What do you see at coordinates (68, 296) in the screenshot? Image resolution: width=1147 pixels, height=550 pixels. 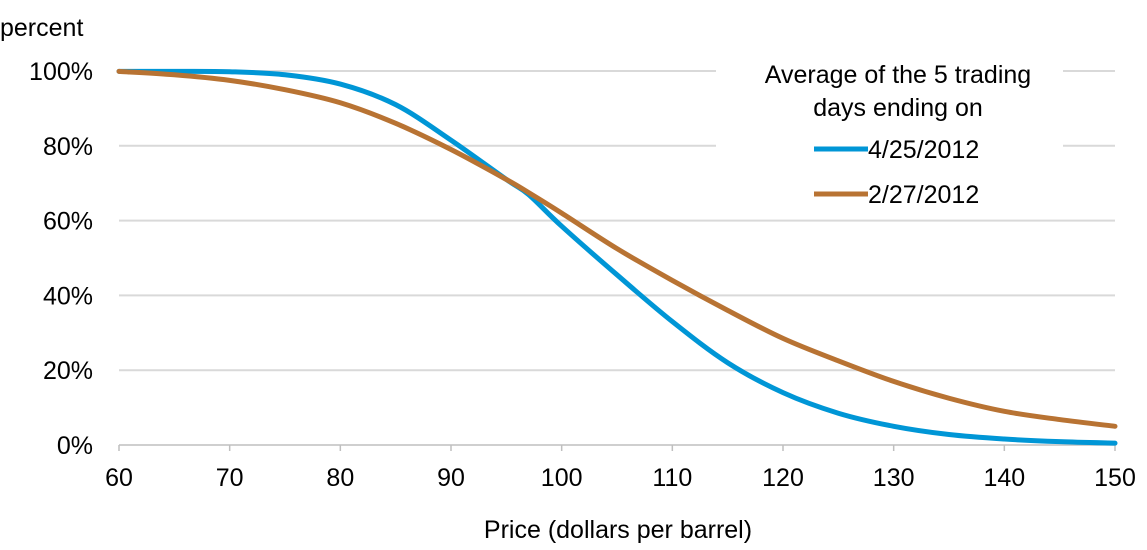 I see `y-tick-label: 40%` at bounding box center [68, 296].